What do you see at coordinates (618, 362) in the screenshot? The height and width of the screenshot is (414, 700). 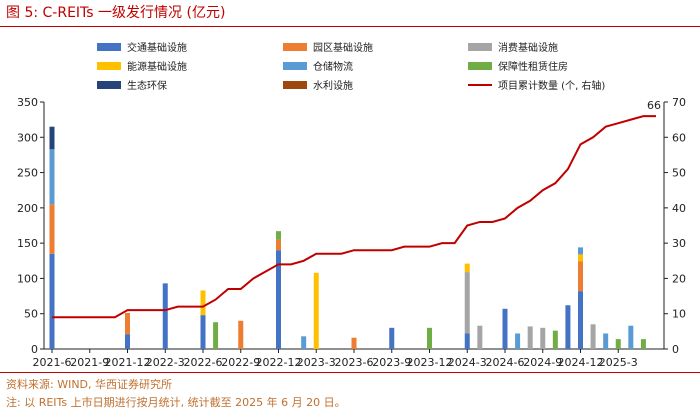 I see `x-tick-label: 2025-3` at bounding box center [618, 362].